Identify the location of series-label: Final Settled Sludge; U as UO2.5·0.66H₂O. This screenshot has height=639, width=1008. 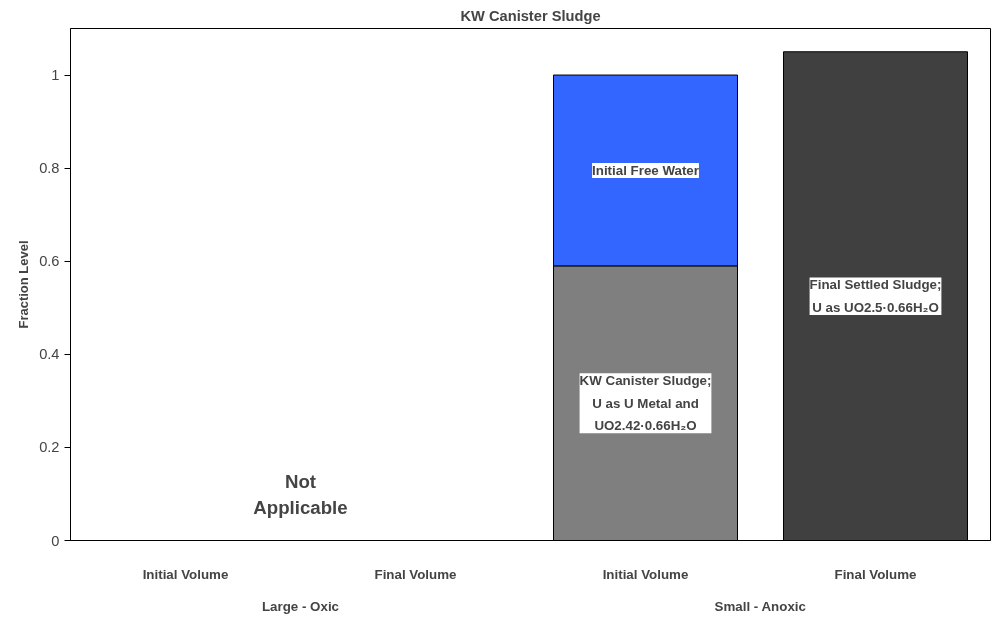
(875, 296).